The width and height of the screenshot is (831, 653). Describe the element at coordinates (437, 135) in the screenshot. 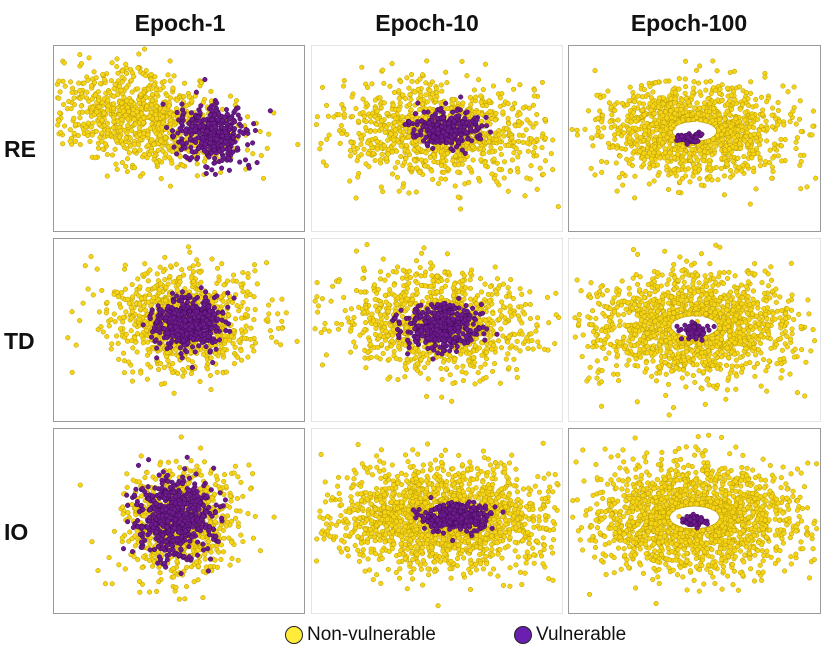

I see `scatter-svg` at that location.